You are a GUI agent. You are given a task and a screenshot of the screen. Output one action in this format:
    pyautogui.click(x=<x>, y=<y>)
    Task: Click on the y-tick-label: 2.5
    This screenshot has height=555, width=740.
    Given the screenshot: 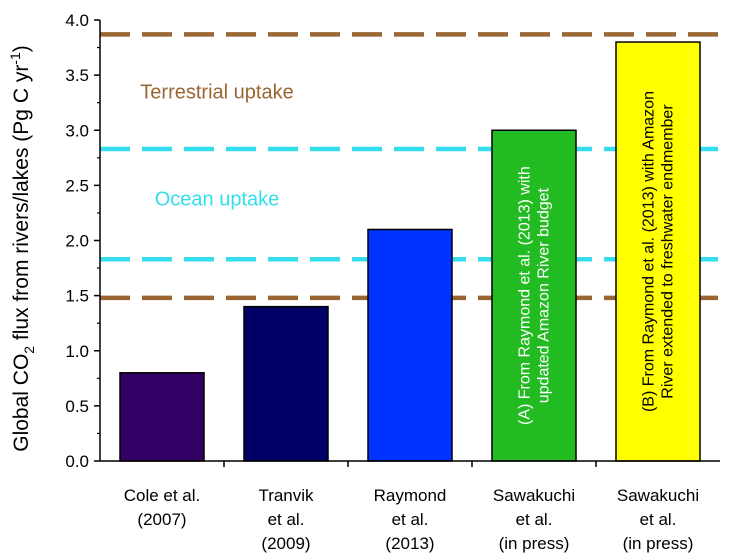 What is the action you would take?
    pyautogui.click(x=77, y=185)
    